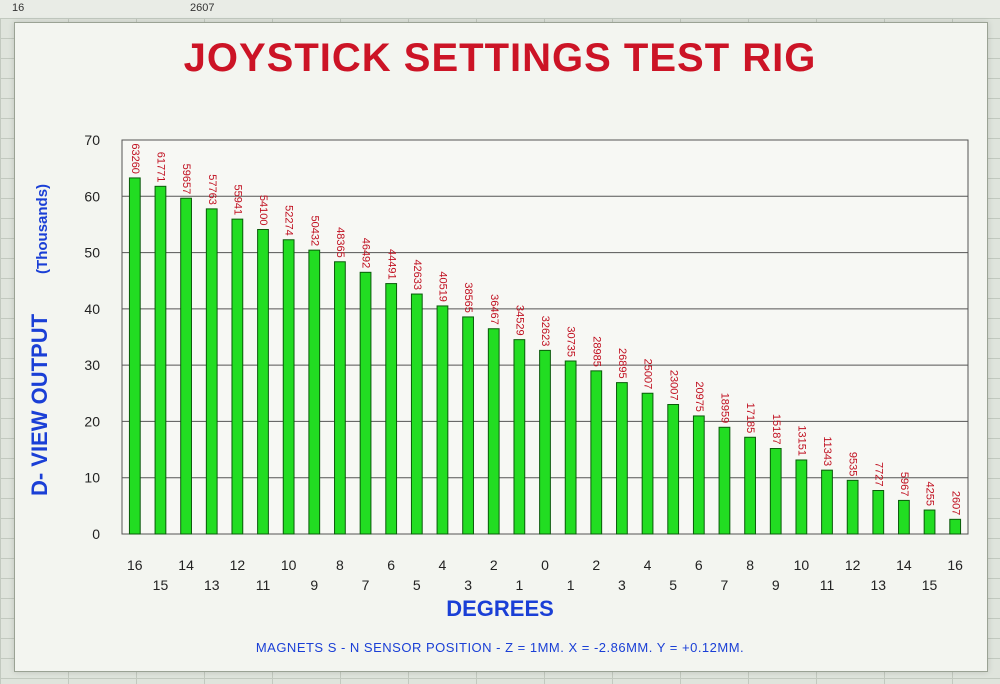 The width and height of the screenshot is (1000, 684). What do you see at coordinates (673, 385) in the screenshot?
I see `data-label: 23007` at bounding box center [673, 385].